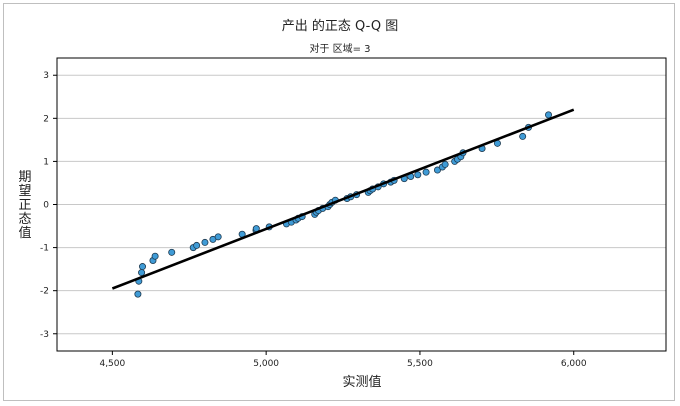 This screenshot has width=680, height=406. Describe the element at coordinates (361, 382) in the screenshot. I see `x-axis-label: 实测值` at that location.